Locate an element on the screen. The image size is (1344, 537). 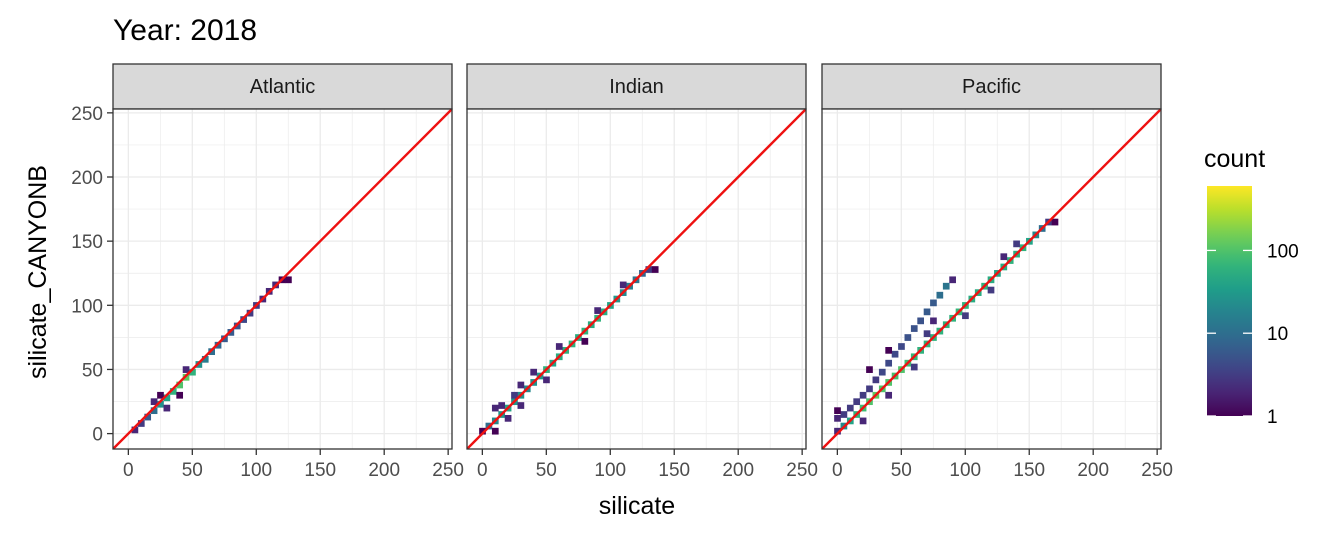
y-tick-label: 100 is located at coordinates (87, 306).